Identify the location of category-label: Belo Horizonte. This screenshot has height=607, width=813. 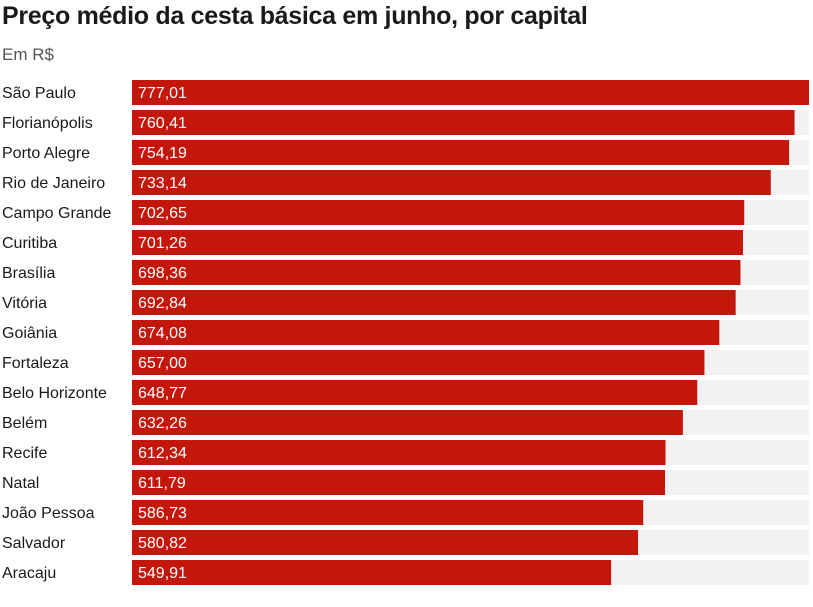
(54, 393).